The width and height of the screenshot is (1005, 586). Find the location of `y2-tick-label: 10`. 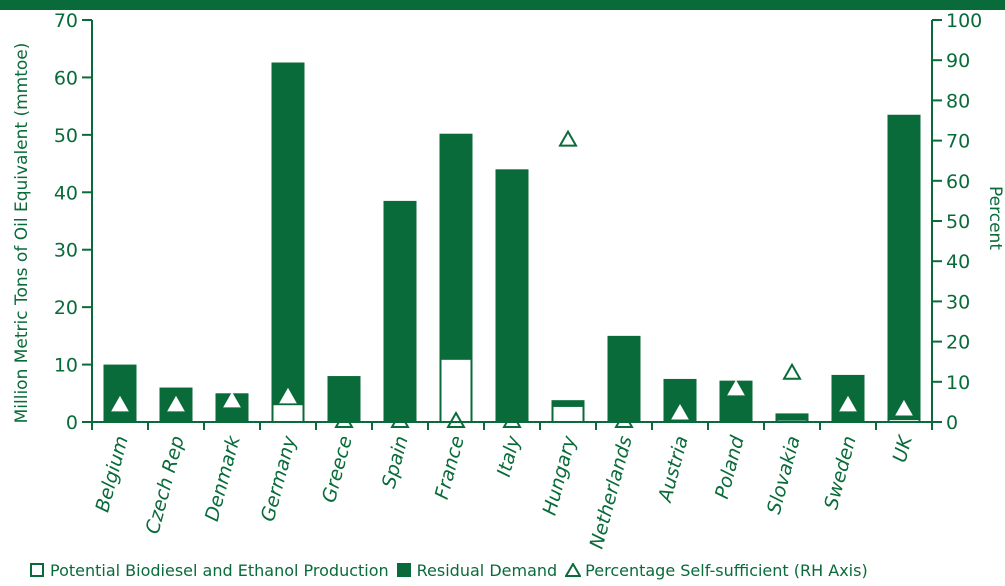

y2-tick-label: 10 is located at coordinates (958, 383).